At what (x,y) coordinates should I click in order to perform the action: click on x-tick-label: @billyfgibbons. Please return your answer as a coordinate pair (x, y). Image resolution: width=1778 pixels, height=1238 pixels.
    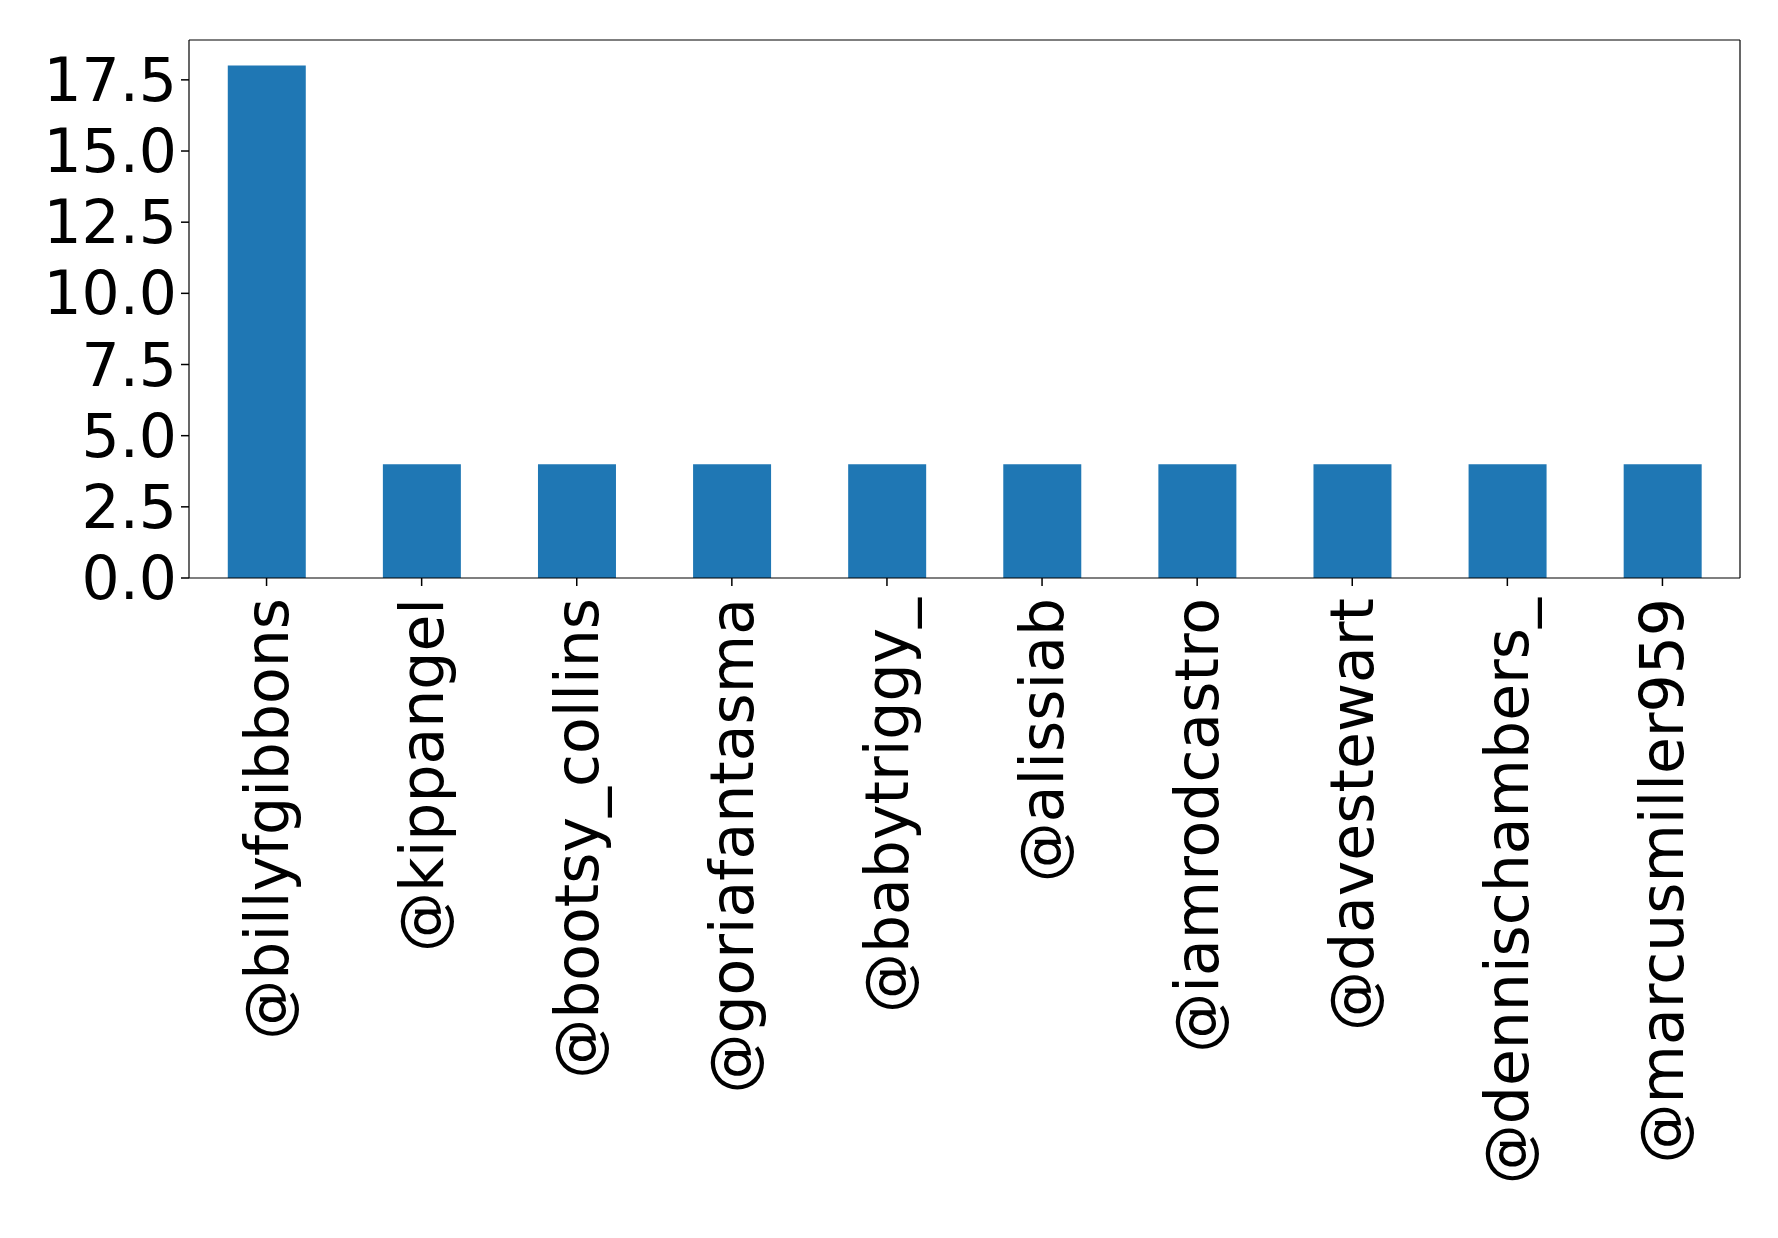
    Looking at the image, I should click on (266, 819).